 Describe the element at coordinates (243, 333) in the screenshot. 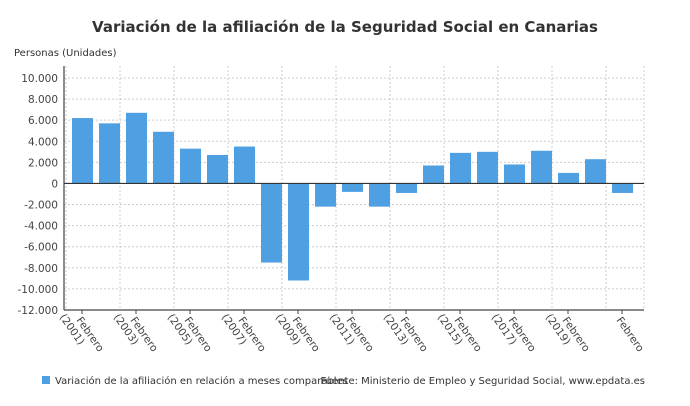

I see `x-tick-label: Febrero(2007)` at that location.